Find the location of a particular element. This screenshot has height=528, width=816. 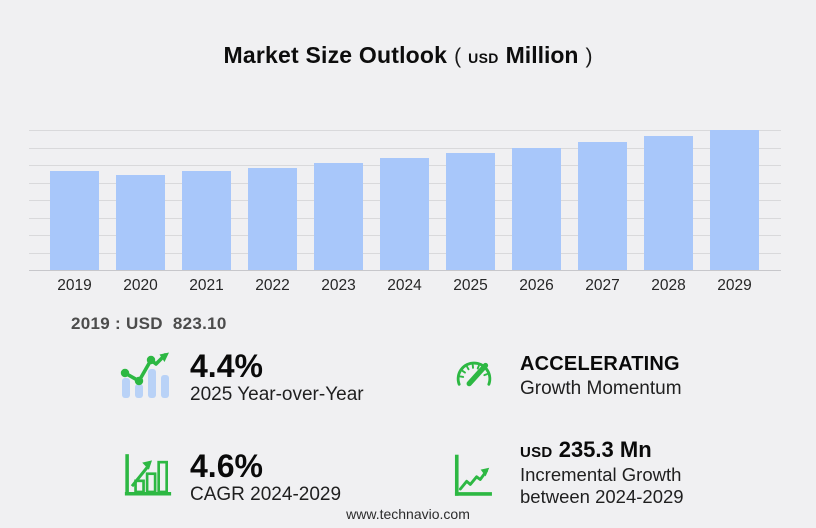

year-label-2026: 2026 is located at coordinates (536, 285).